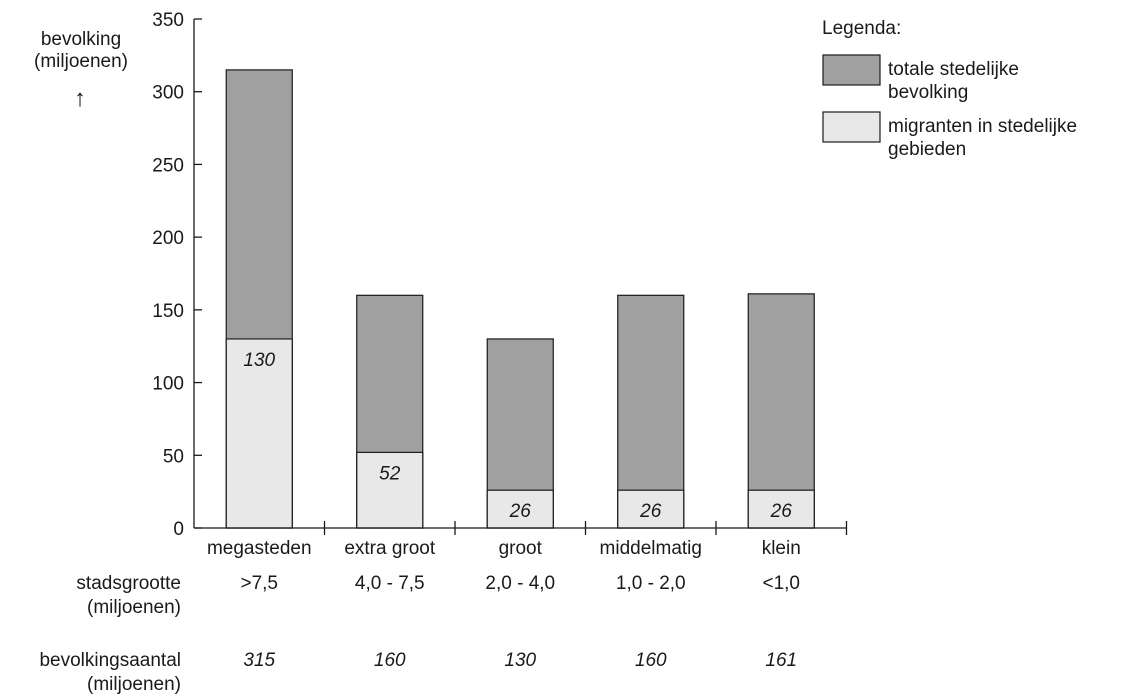 This screenshot has height=695, width=1129. I want to click on y-tick-label: 300, so click(168, 93).